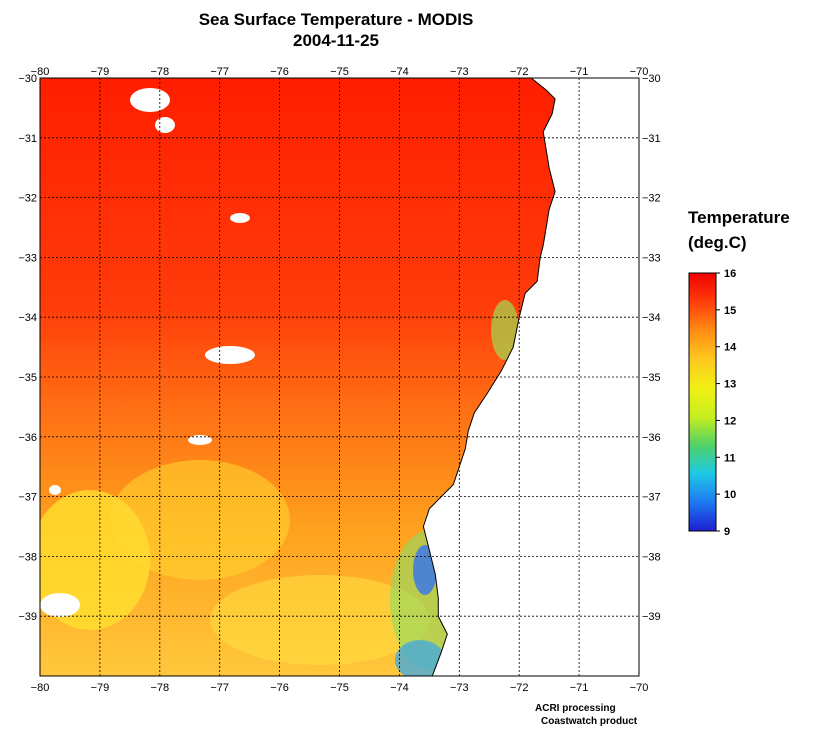 The image size is (822, 738). What do you see at coordinates (730, 348) in the screenshot?
I see `colorbar-tick-label: 14` at bounding box center [730, 348].